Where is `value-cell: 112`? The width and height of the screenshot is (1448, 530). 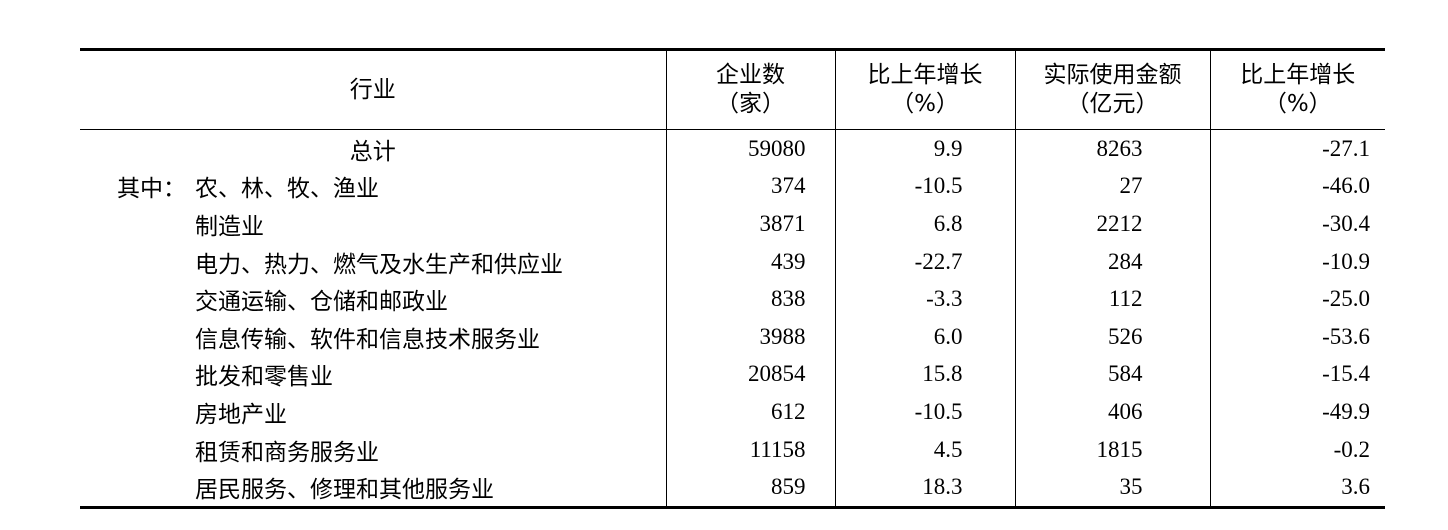 value-cell: 112 is located at coordinates (1112, 299).